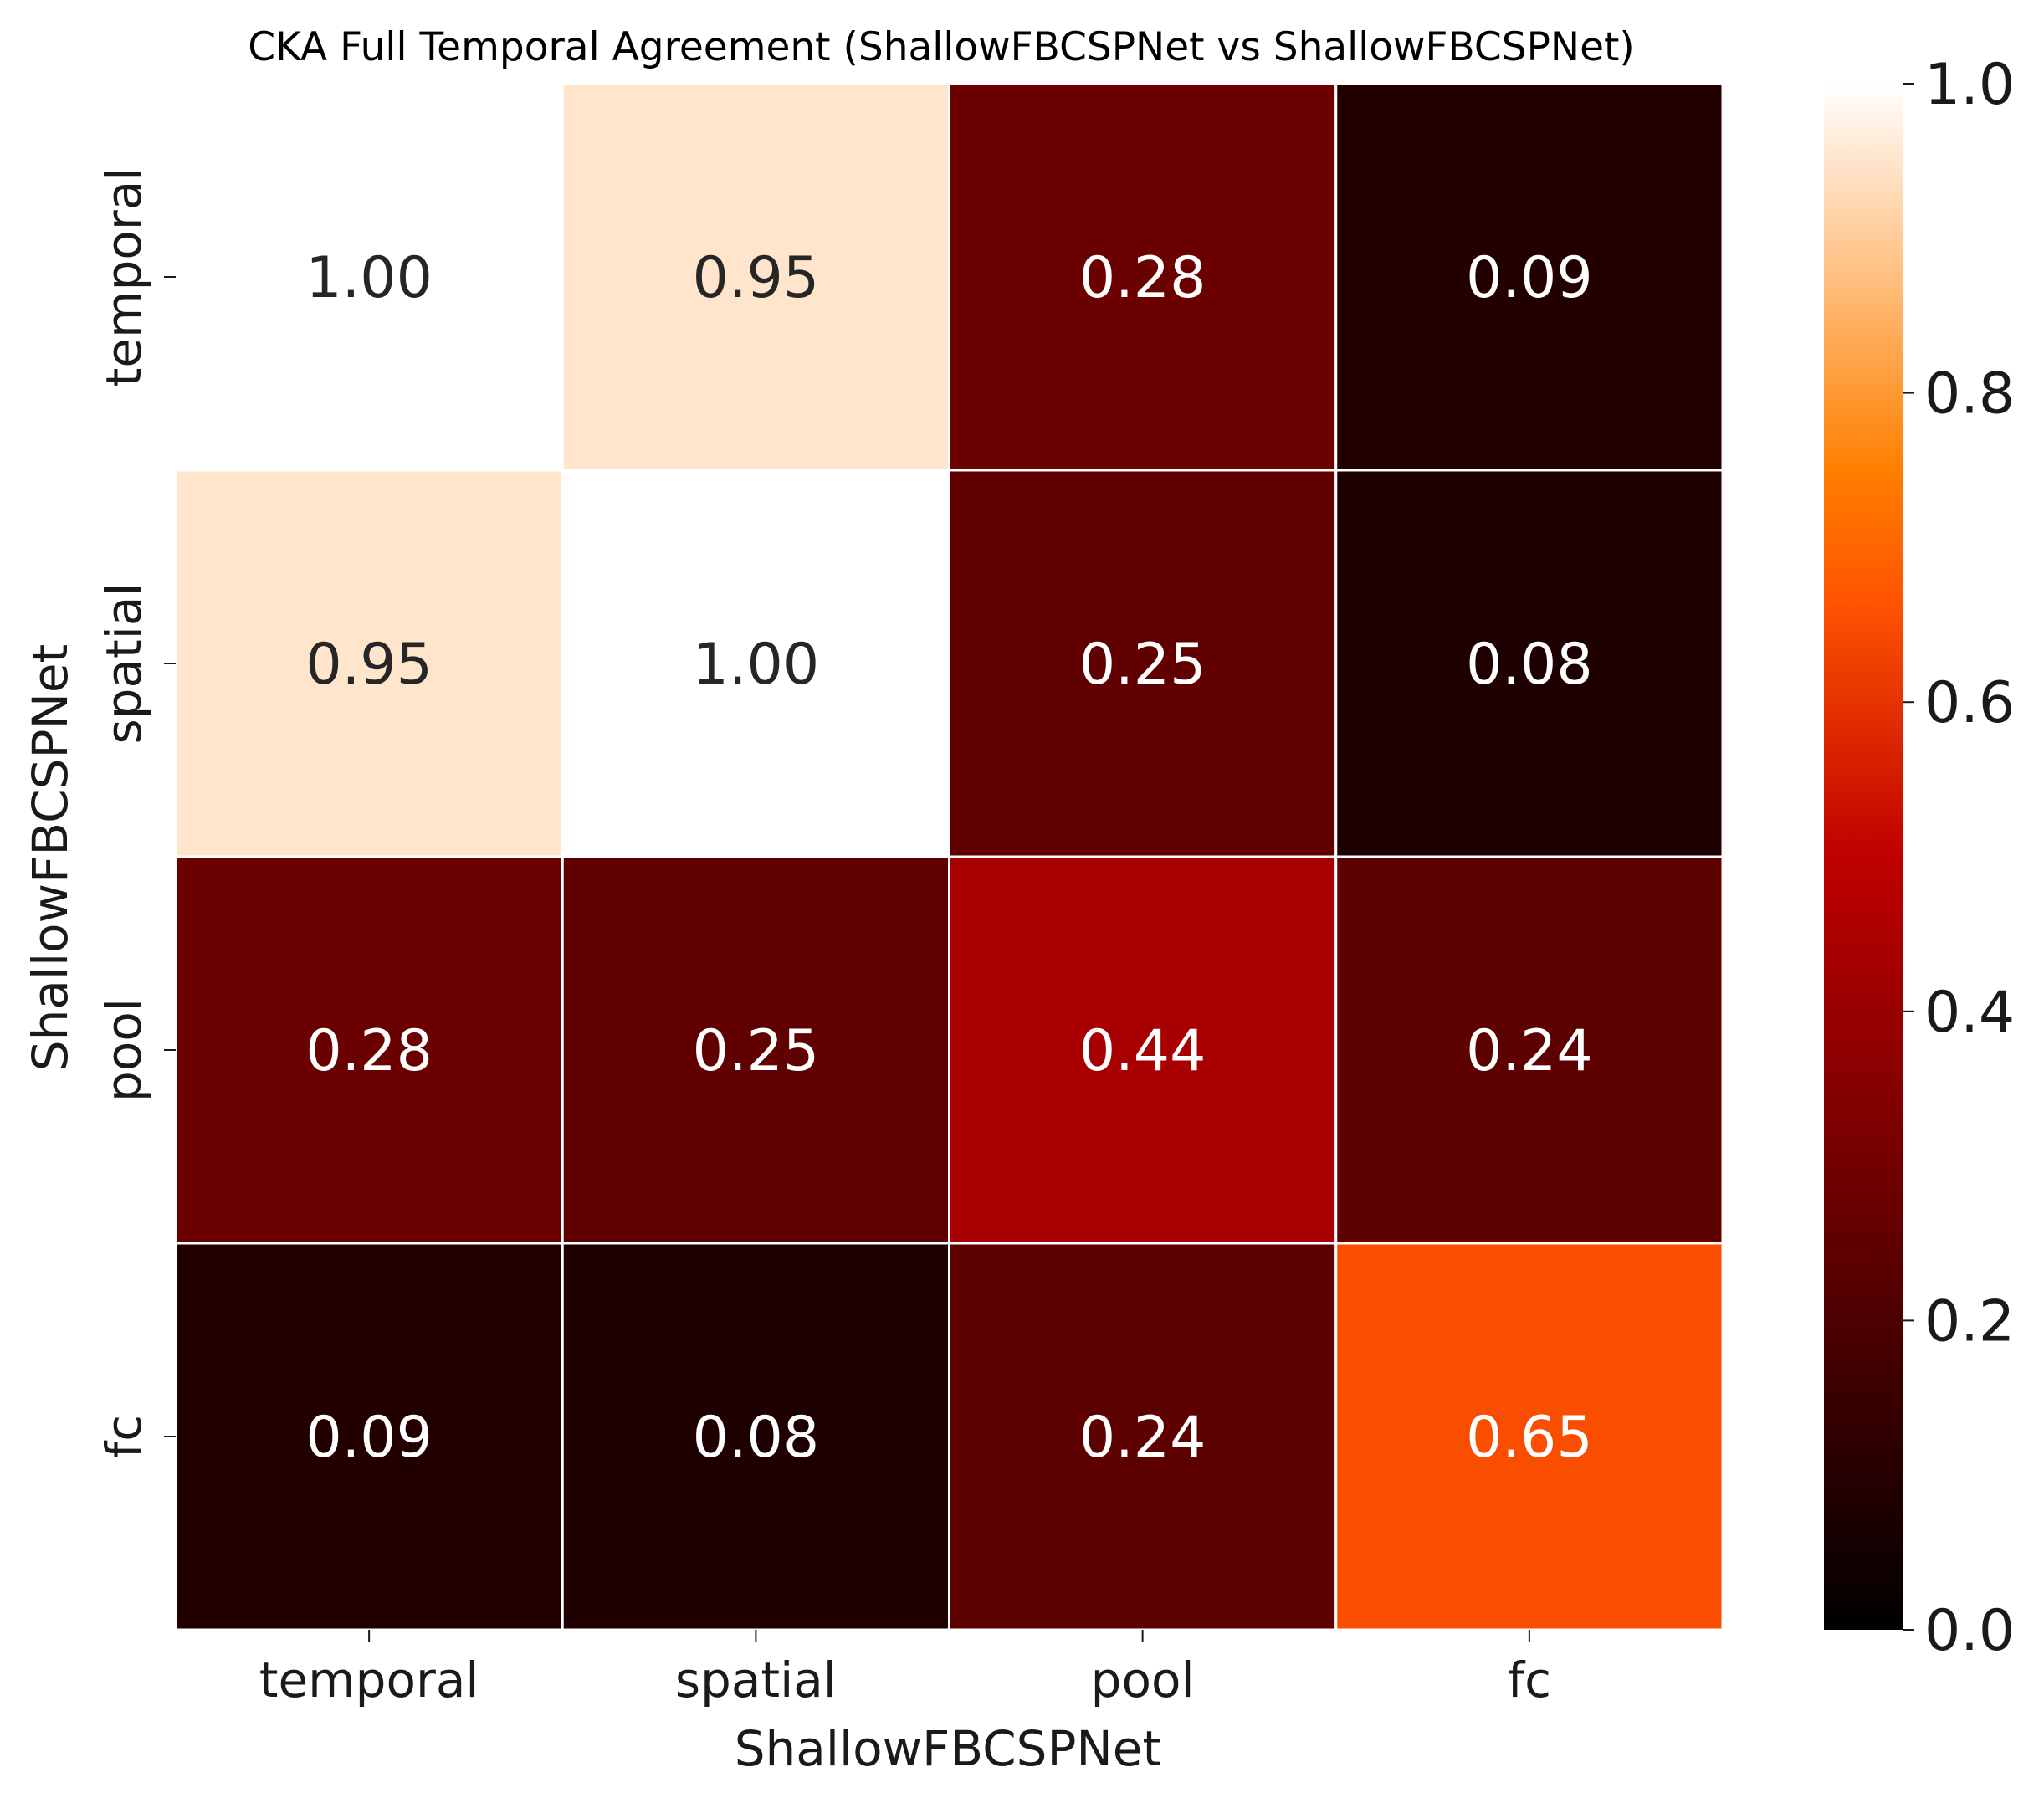  Describe the element at coordinates (905, 1669) in the screenshot. I see `x-axis-ticks: temporal spatial pool fc` at that location.